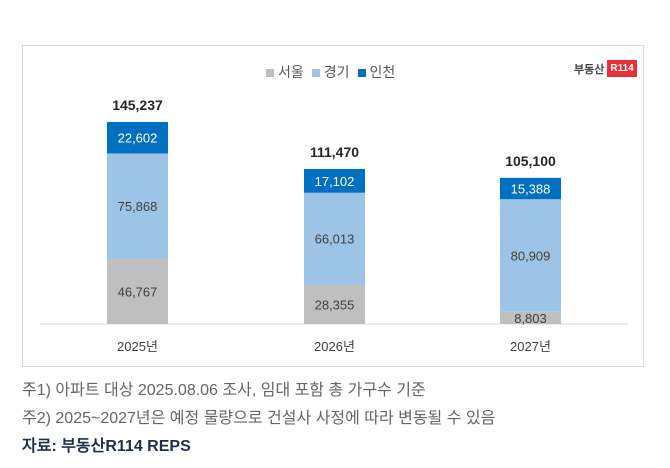 The width and height of the screenshot is (670, 468). What do you see at coordinates (605, 68) in the screenshot?
I see `r114-logo: 부동산 R114` at bounding box center [605, 68].